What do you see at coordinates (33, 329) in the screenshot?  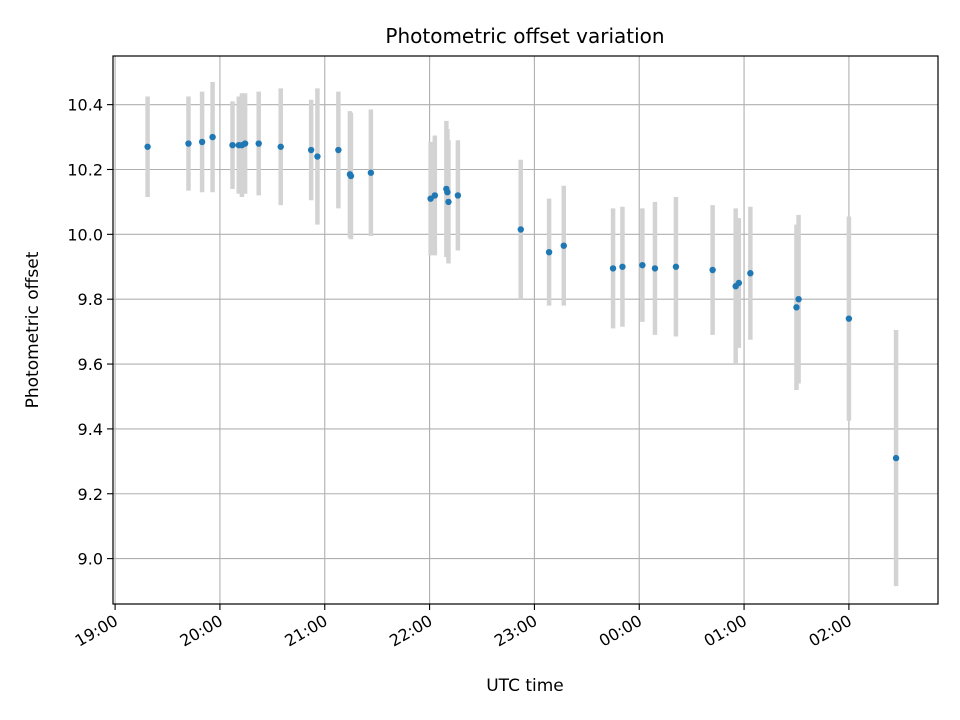 I see `y-axis-label: Photometric offset` at bounding box center [33, 329].